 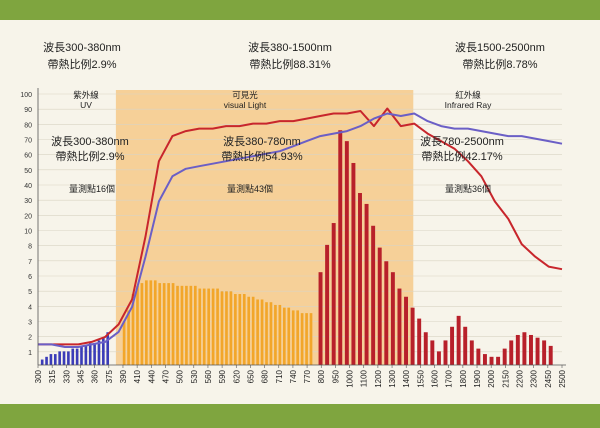 I want to click on band-range-label: 波長1500-2500nm, so click(x=500, y=47).